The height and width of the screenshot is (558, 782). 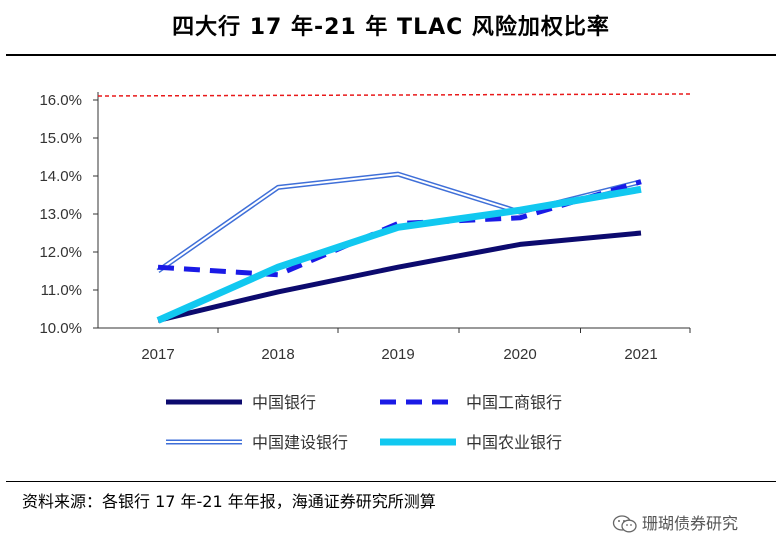 What do you see at coordinates (640, 354) in the screenshot?
I see `x-tick-label: 2021` at bounding box center [640, 354].